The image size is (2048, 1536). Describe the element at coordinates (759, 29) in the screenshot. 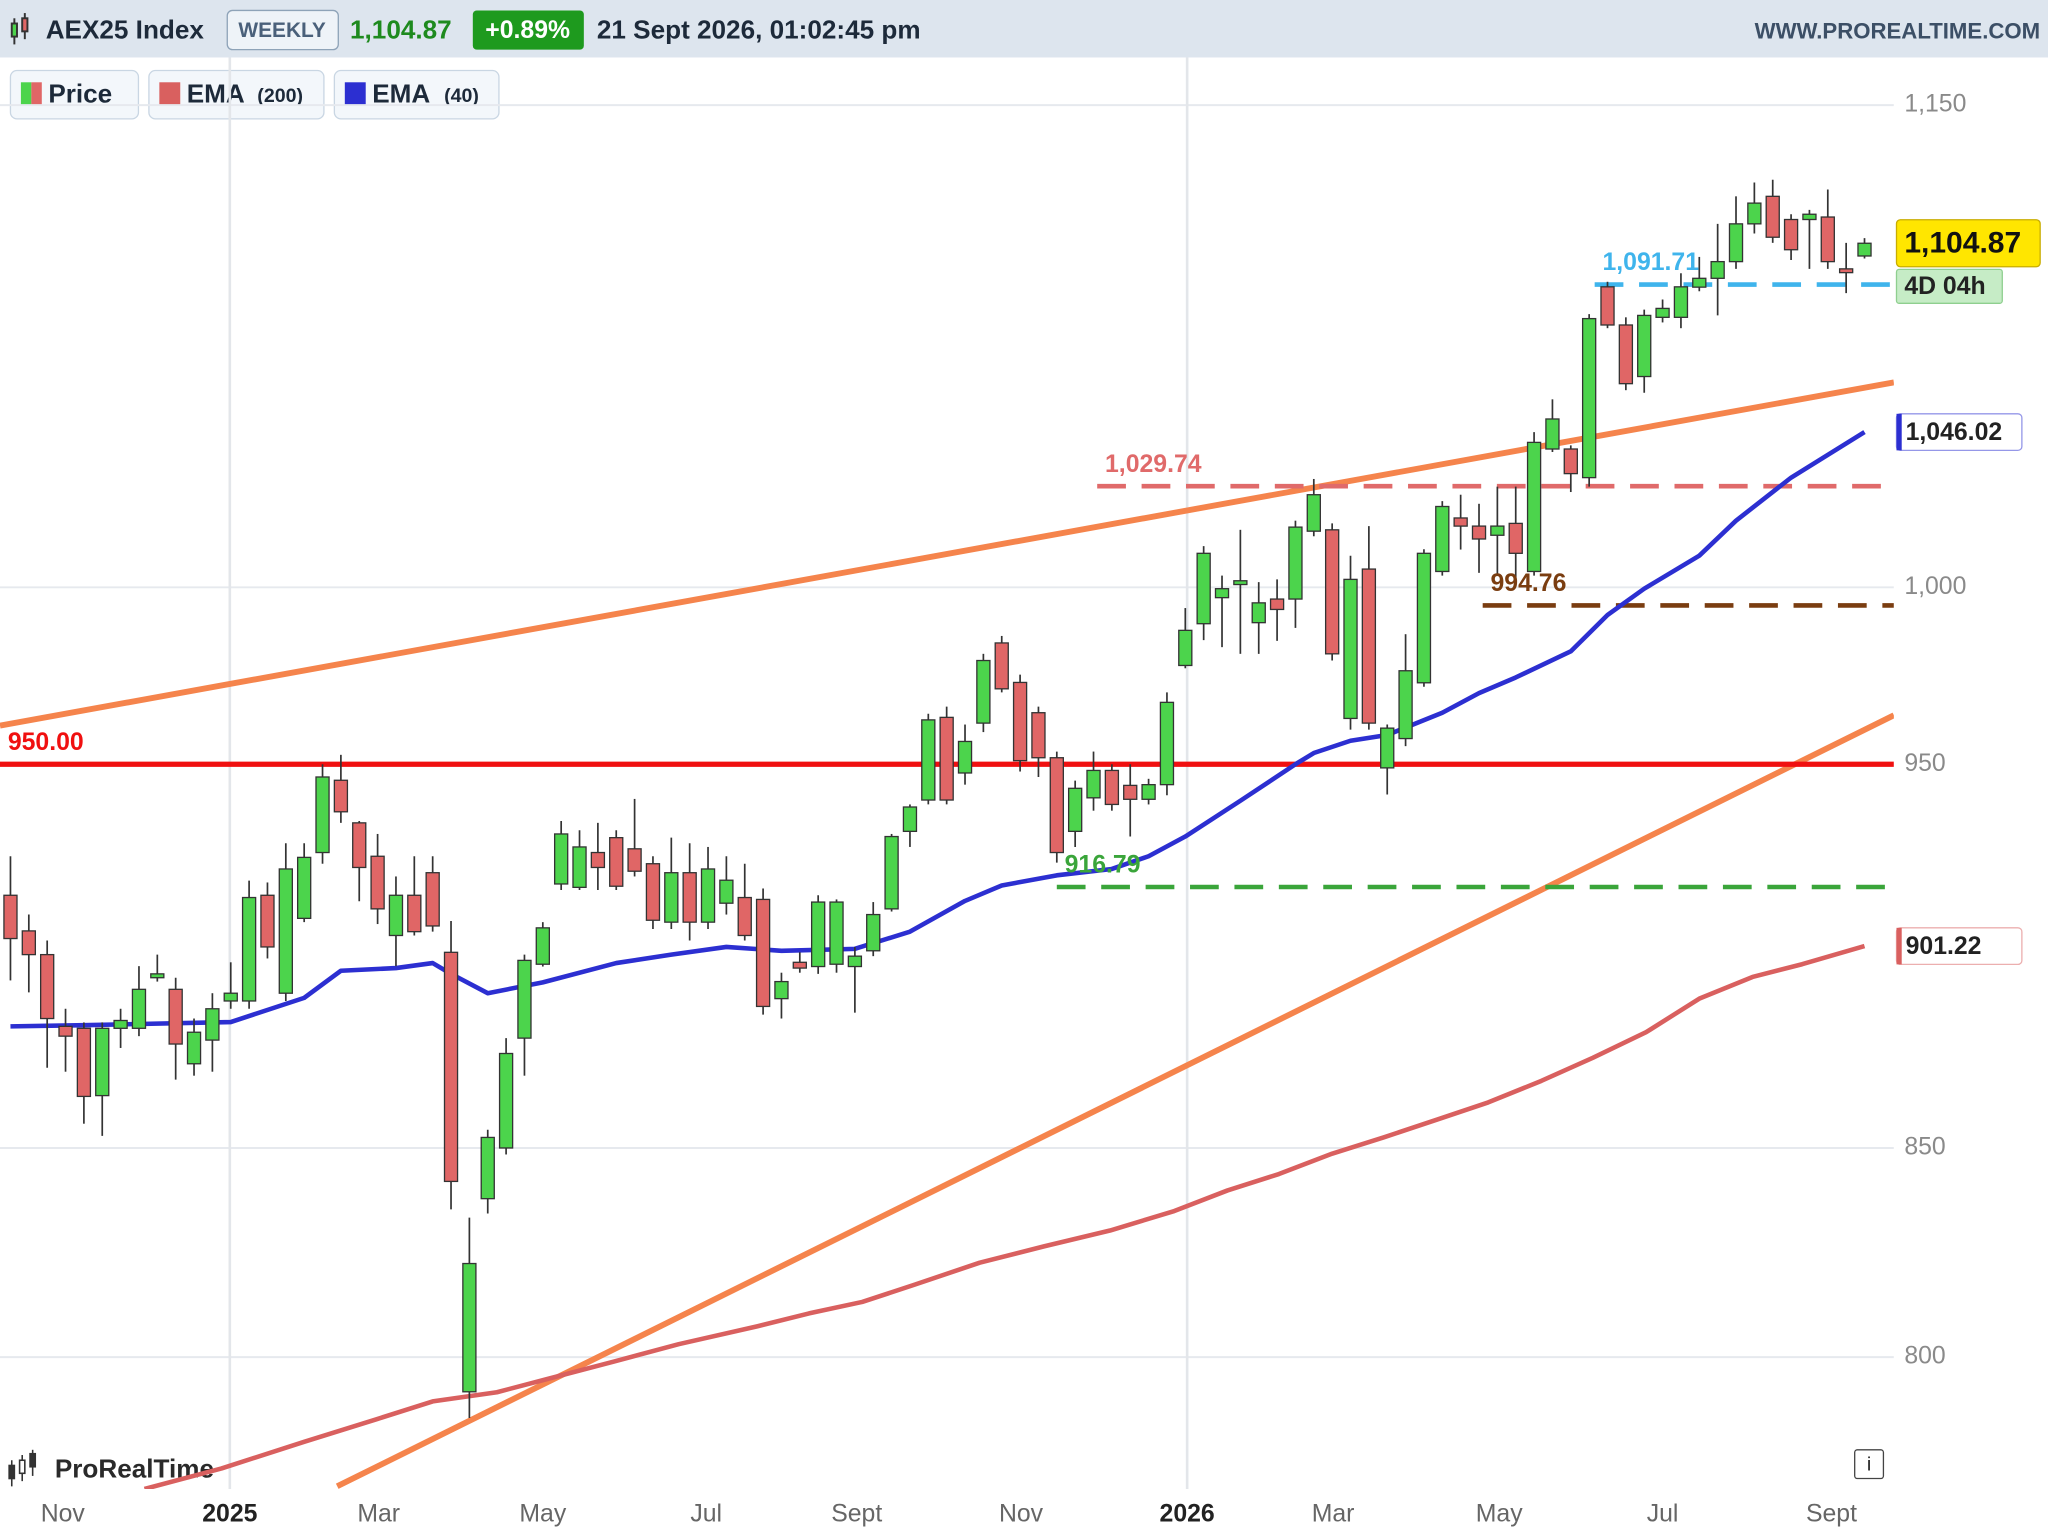

I see `timestamp: 21 Sept 2026, 01:02:45 pm` at that location.